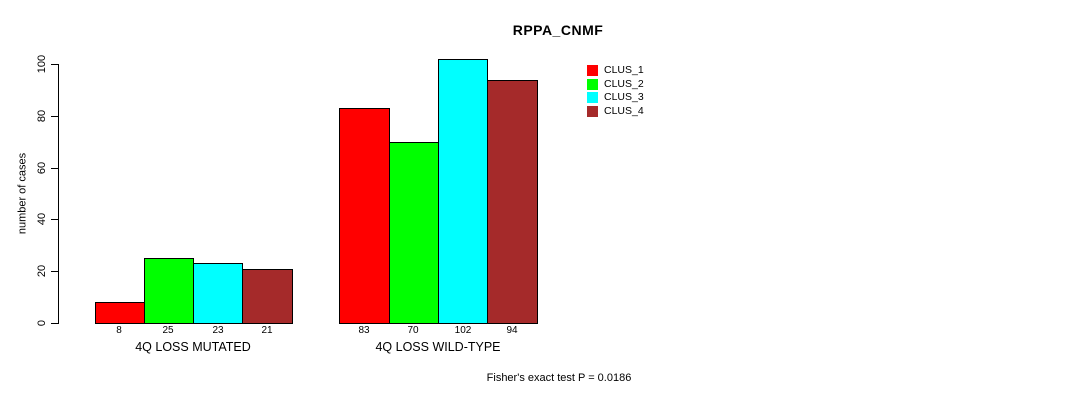  What do you see at coordinates (193, 347) in the screenshot?
I see `group-label: 4Q LOSS MUTATED` at bounding box center [193, 347].